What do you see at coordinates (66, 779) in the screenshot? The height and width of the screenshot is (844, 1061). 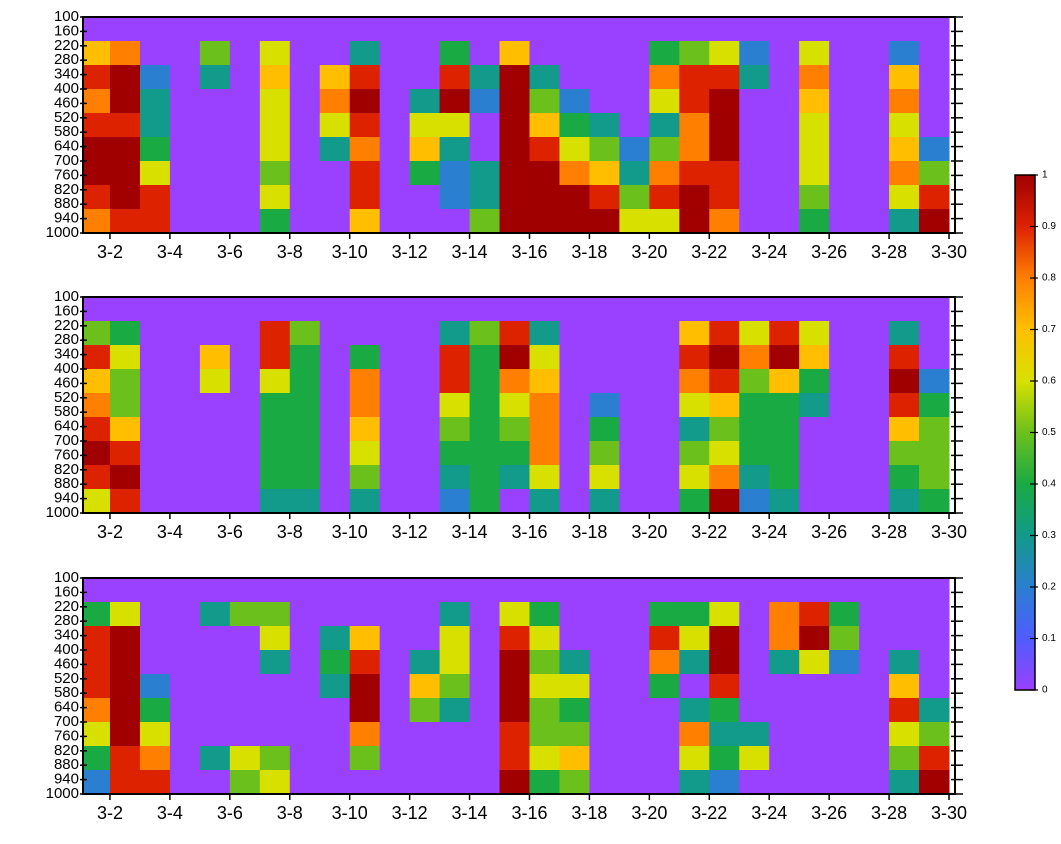 I see `y-tick-label: 940` at bounding box center [66, 779].